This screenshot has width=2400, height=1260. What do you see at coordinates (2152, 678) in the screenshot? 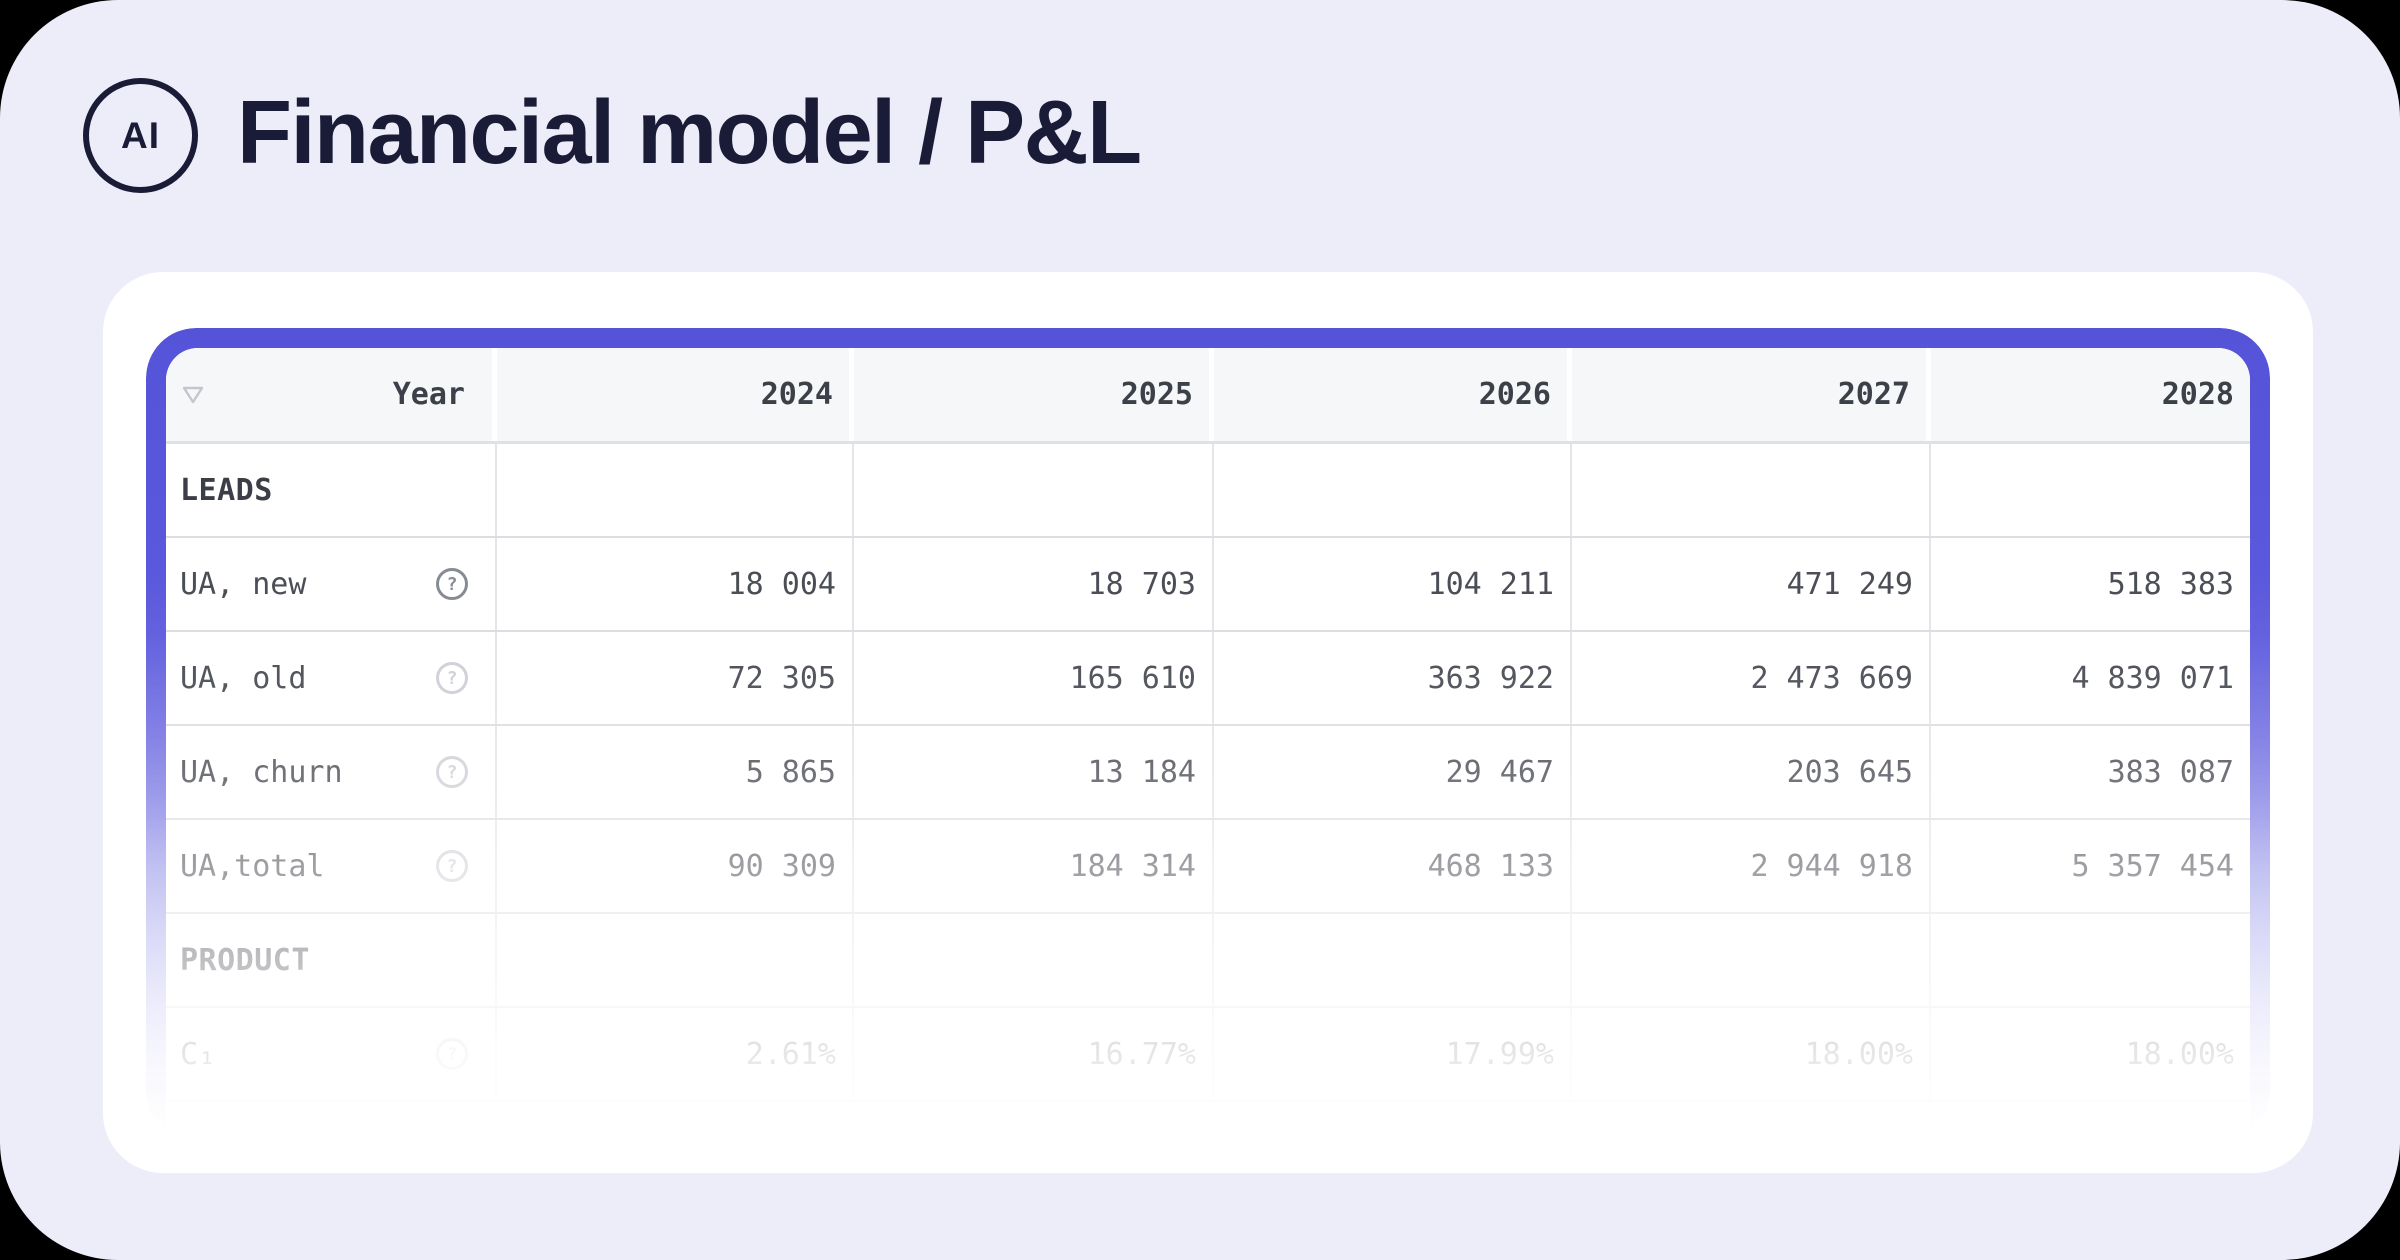
I see `cell-value: 4 839 071` at bounding box center [2152, 678].